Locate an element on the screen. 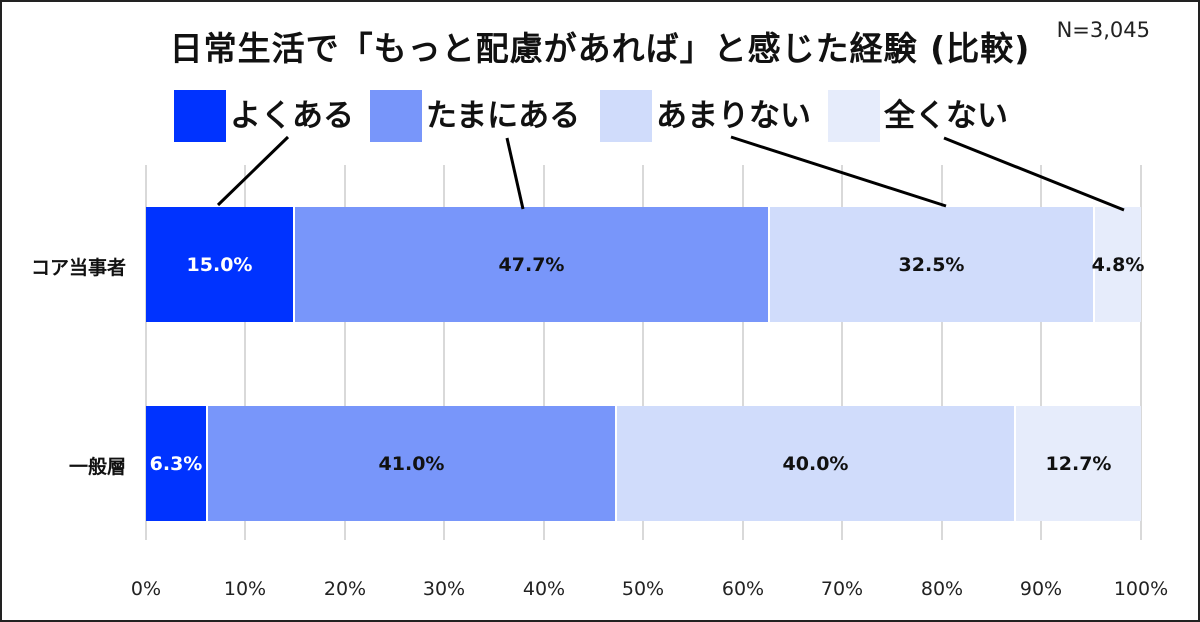 The image size is (1200, 622). x-tick-50: 50% is located at coordinates (643, 589).